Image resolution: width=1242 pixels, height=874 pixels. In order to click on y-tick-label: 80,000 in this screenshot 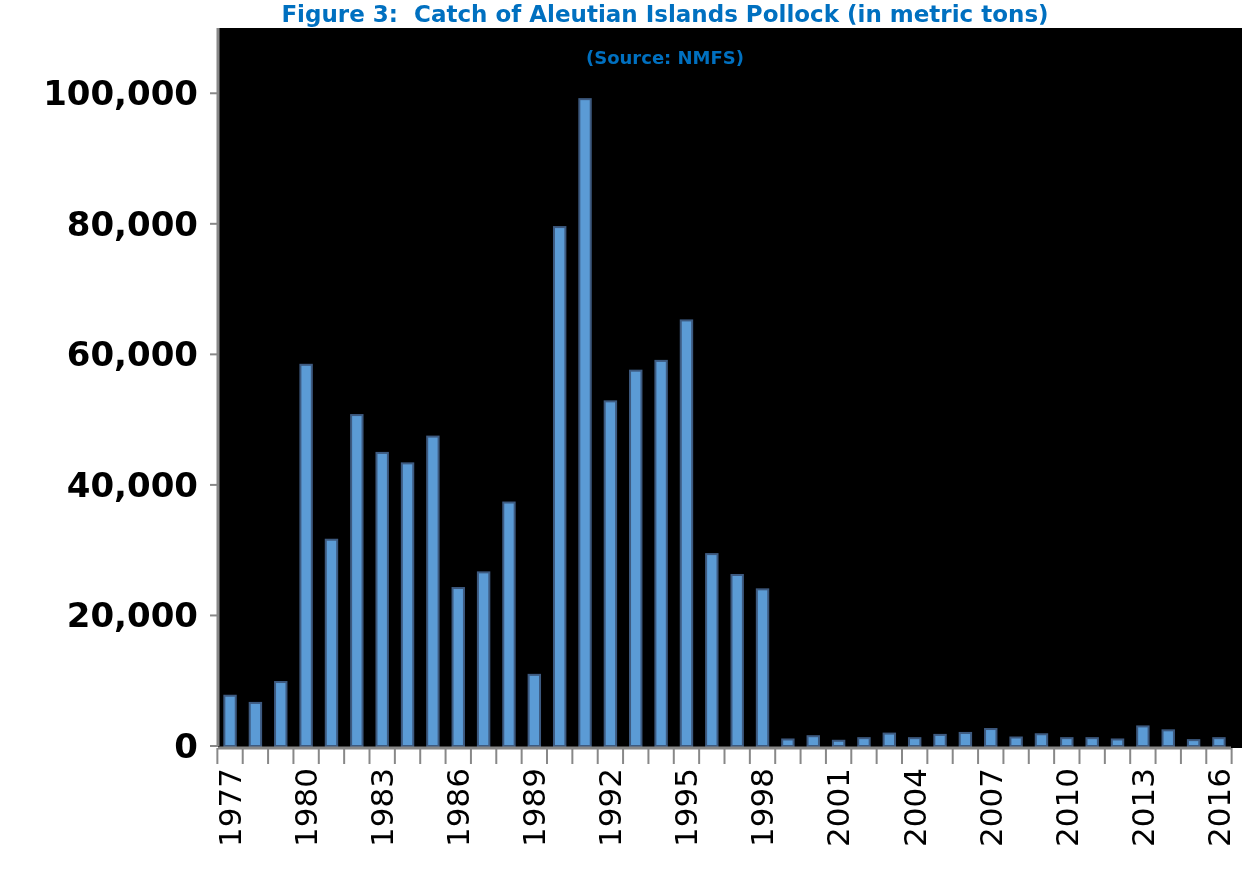, I will do `click(132, 223)`.